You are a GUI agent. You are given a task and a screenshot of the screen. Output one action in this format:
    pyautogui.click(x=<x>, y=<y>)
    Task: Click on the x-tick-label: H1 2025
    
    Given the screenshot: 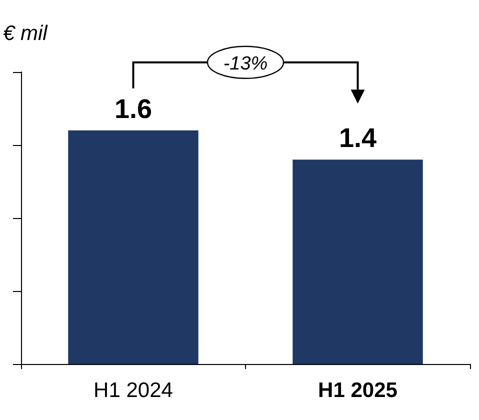 What is the action you would take?
    pyautogui.click(x=358, y=390)
    